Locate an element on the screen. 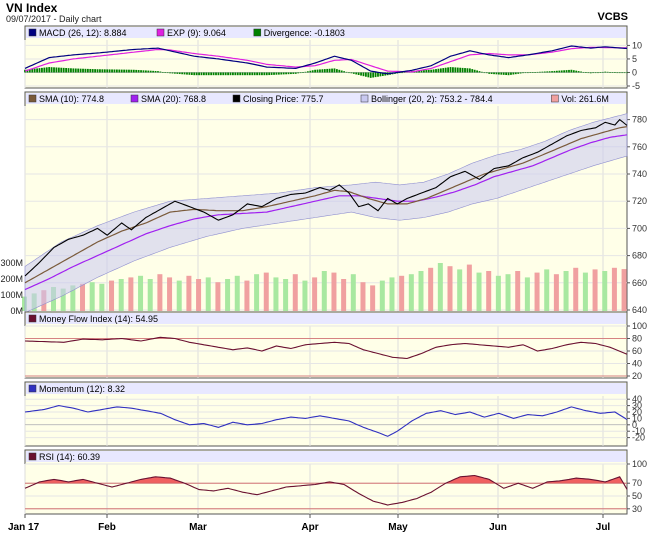  x-tick-label: Feb is located at coordinates (107, 527).